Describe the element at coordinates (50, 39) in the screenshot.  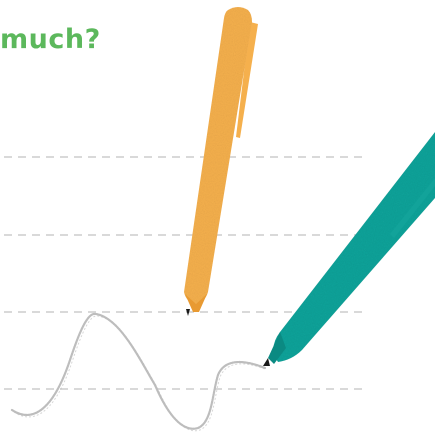
I see `headline-text: much?` at that location.